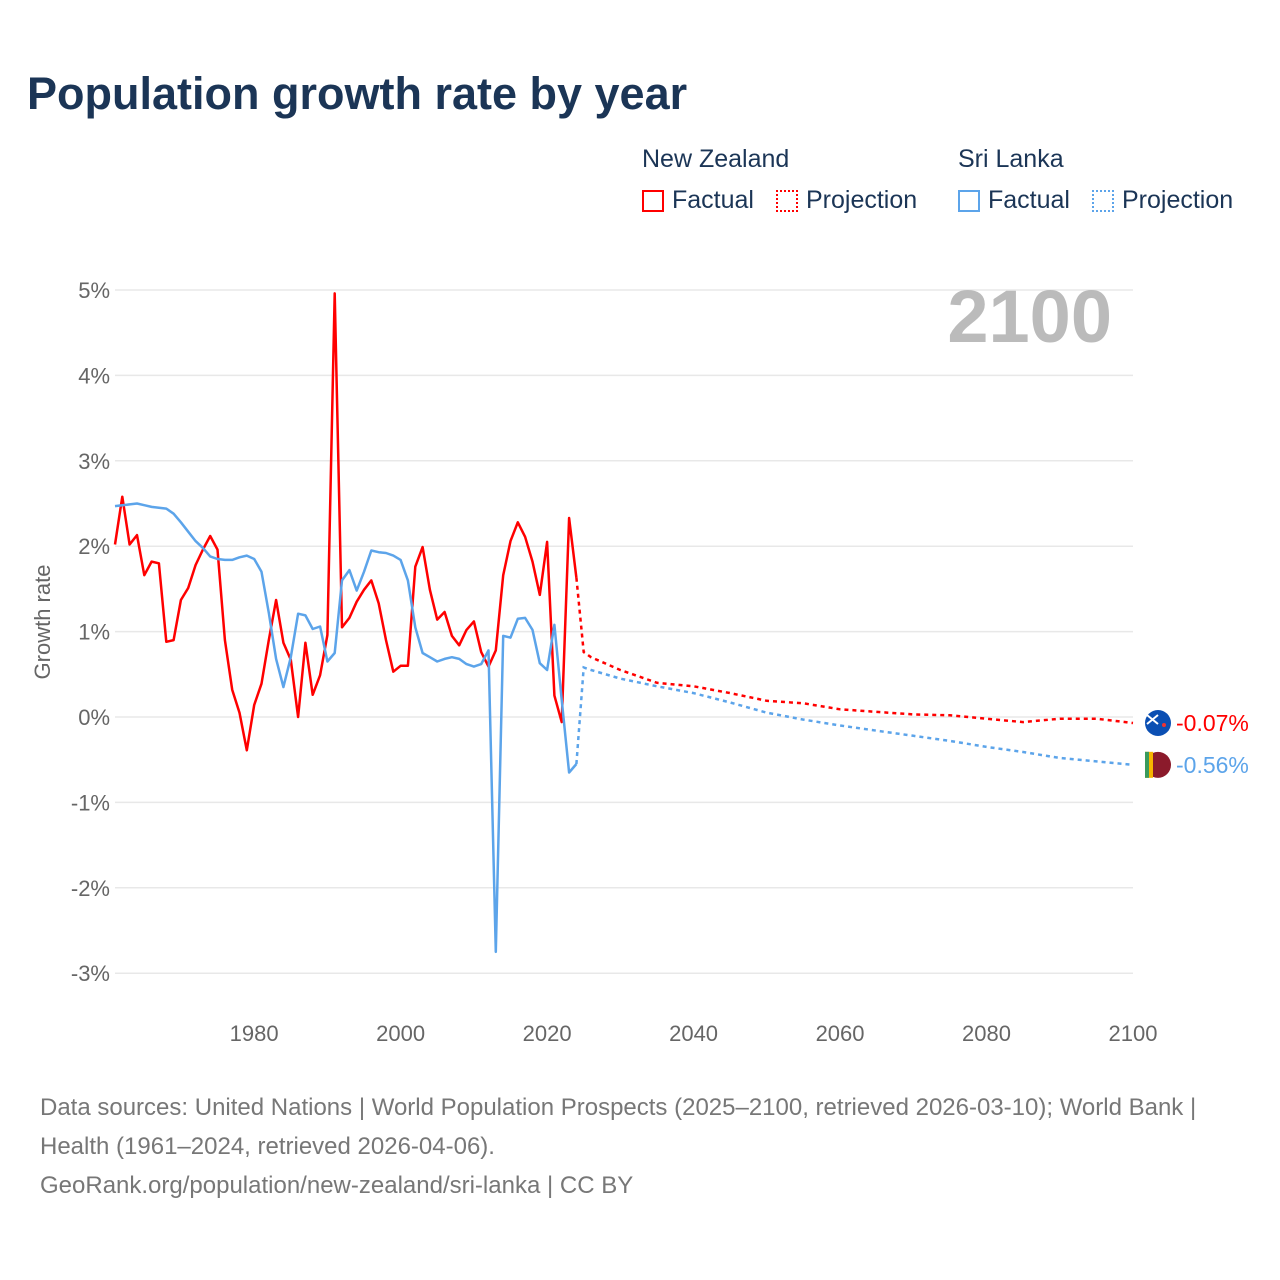 The width and height of the screenshot is (1280, 1280). What do you see at coordinates (94, 461) in the screenshot?
I see `y-tick-label: 3%` at bounding box center [94, 461].